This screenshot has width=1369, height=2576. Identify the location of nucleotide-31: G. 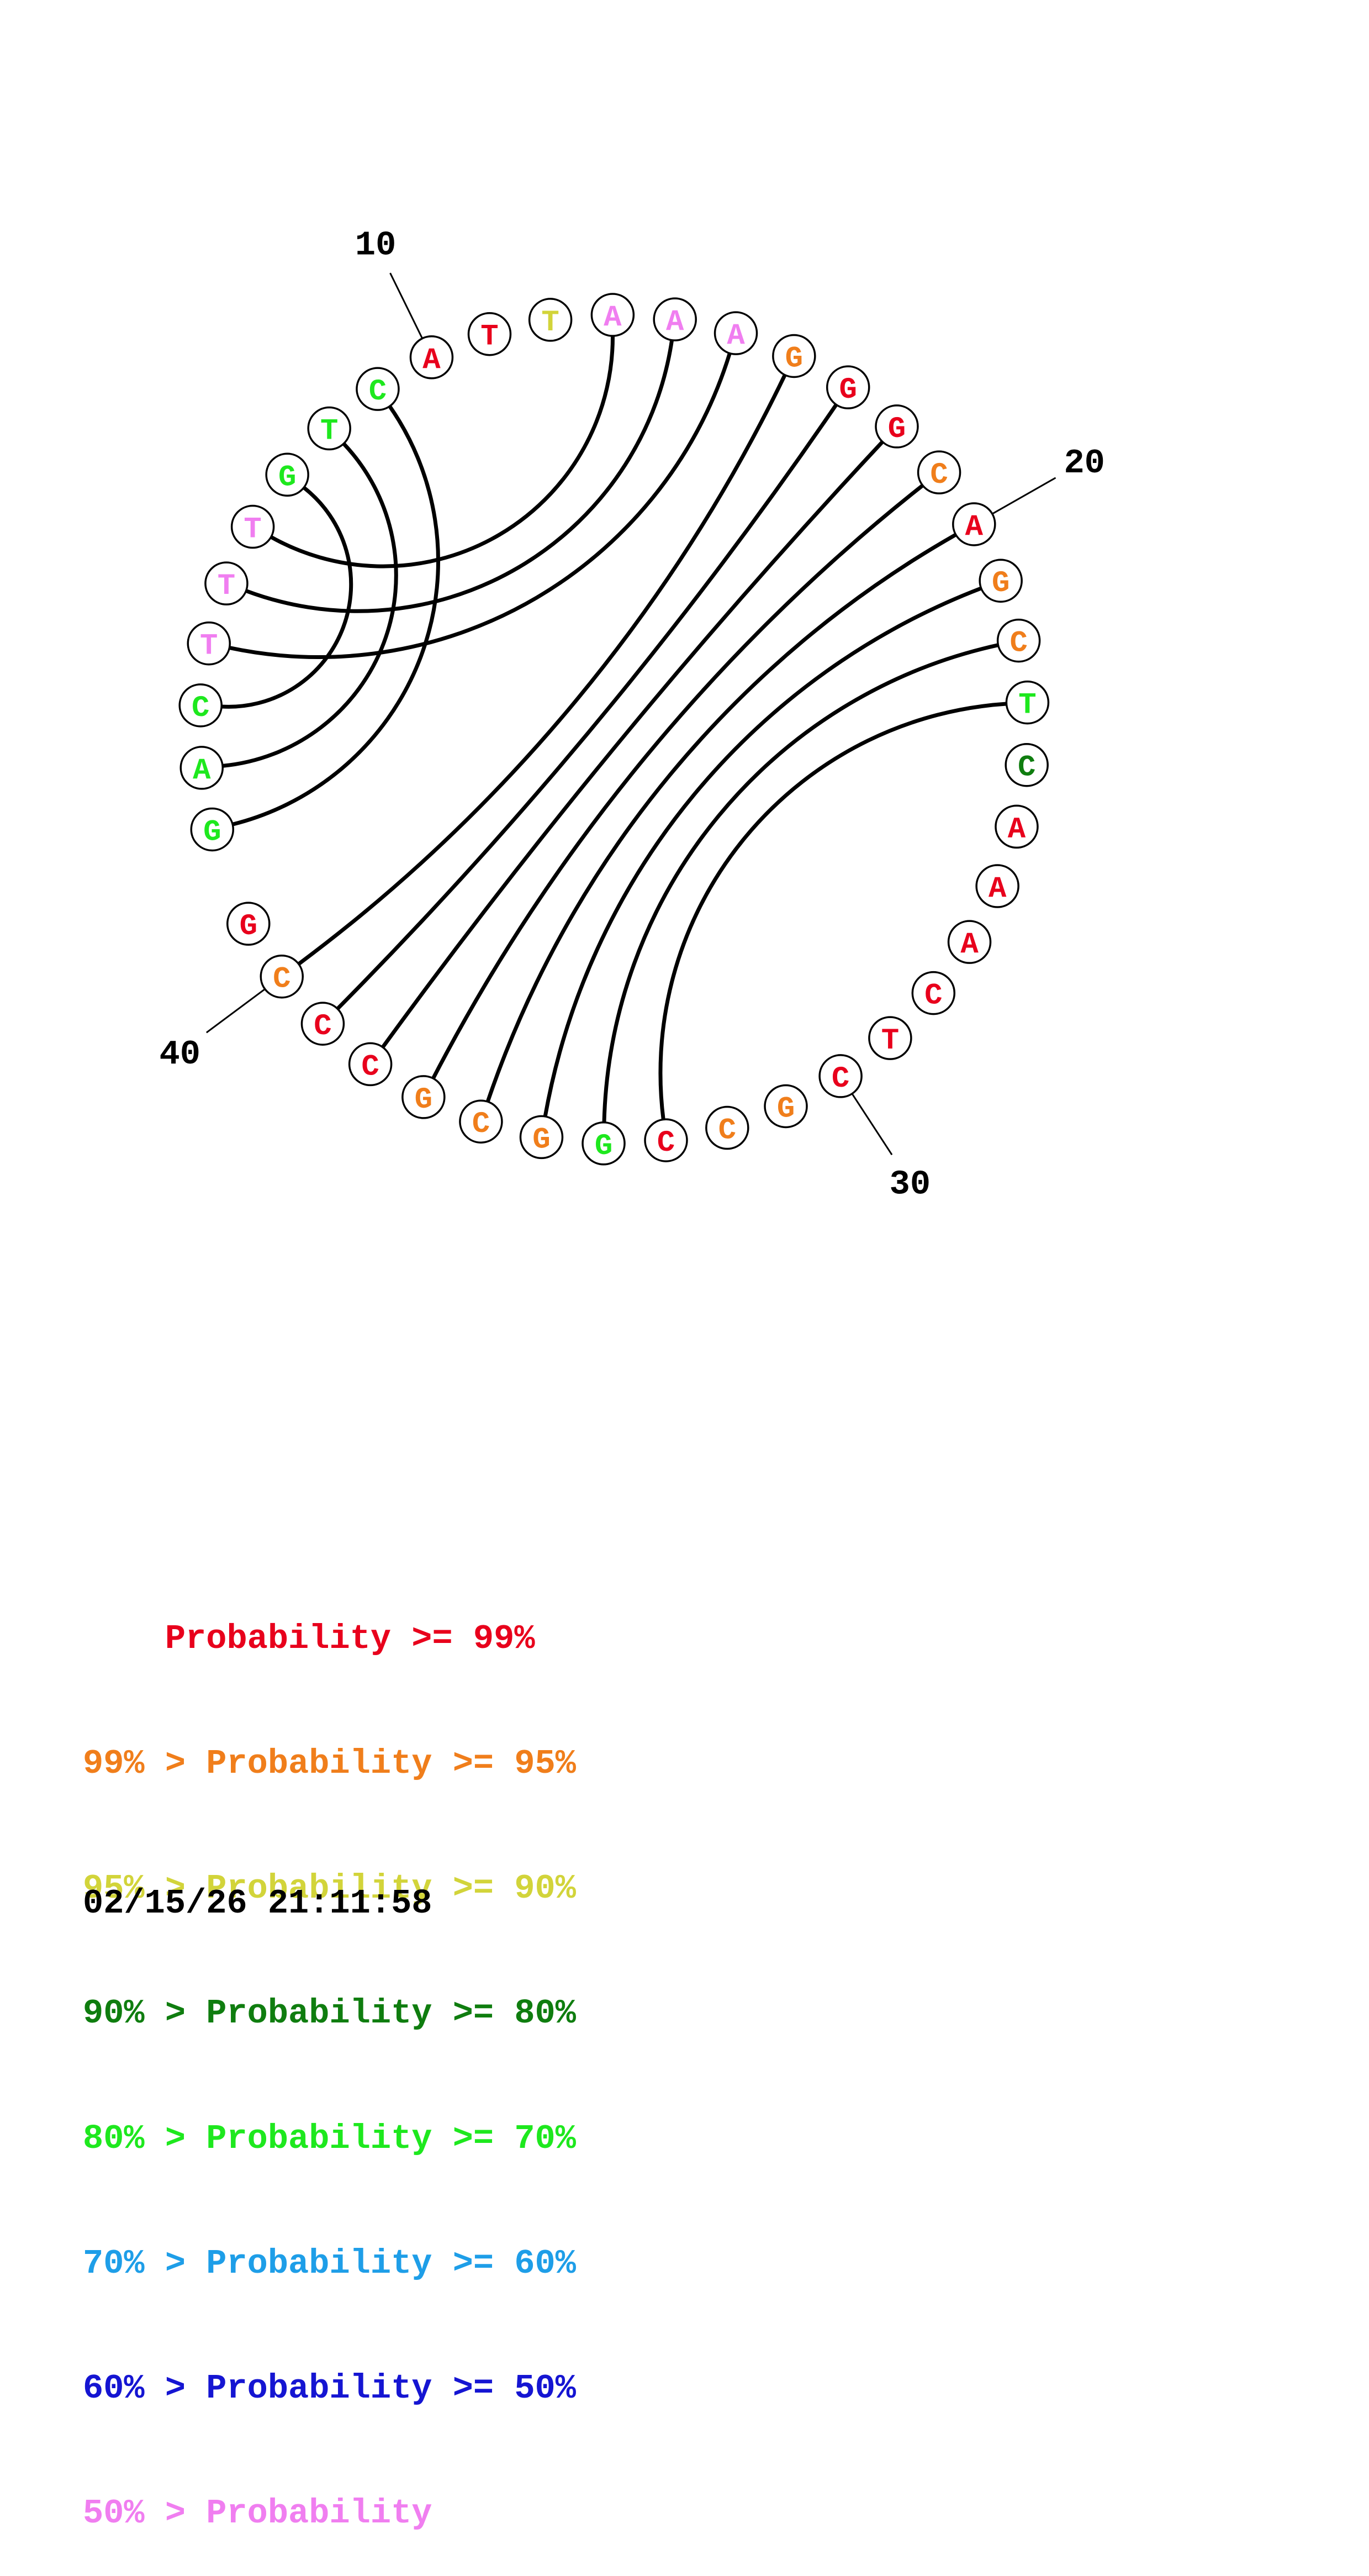
(786, 1106).